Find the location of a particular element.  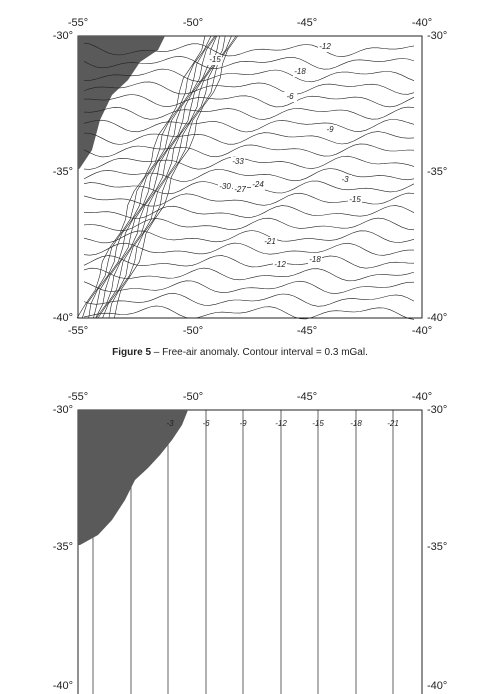

contour-label: -33 is located at coordinates (238, 161).